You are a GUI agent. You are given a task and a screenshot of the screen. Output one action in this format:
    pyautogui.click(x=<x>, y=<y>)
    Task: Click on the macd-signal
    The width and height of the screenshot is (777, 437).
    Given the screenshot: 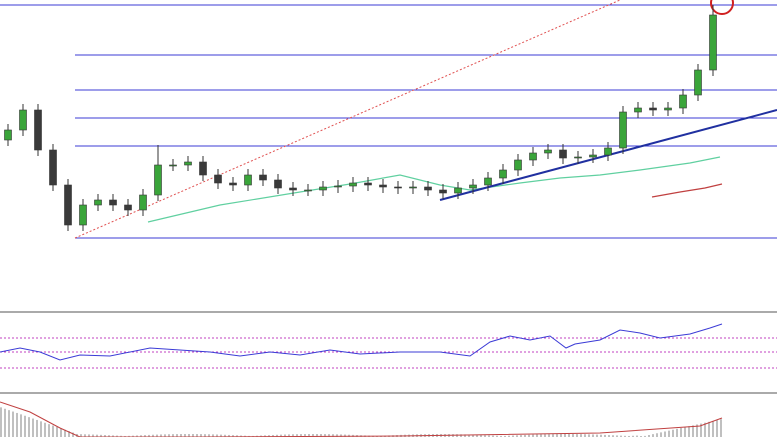 What is the action you would take?
    pyautogui.click(x=361, y=419)
    